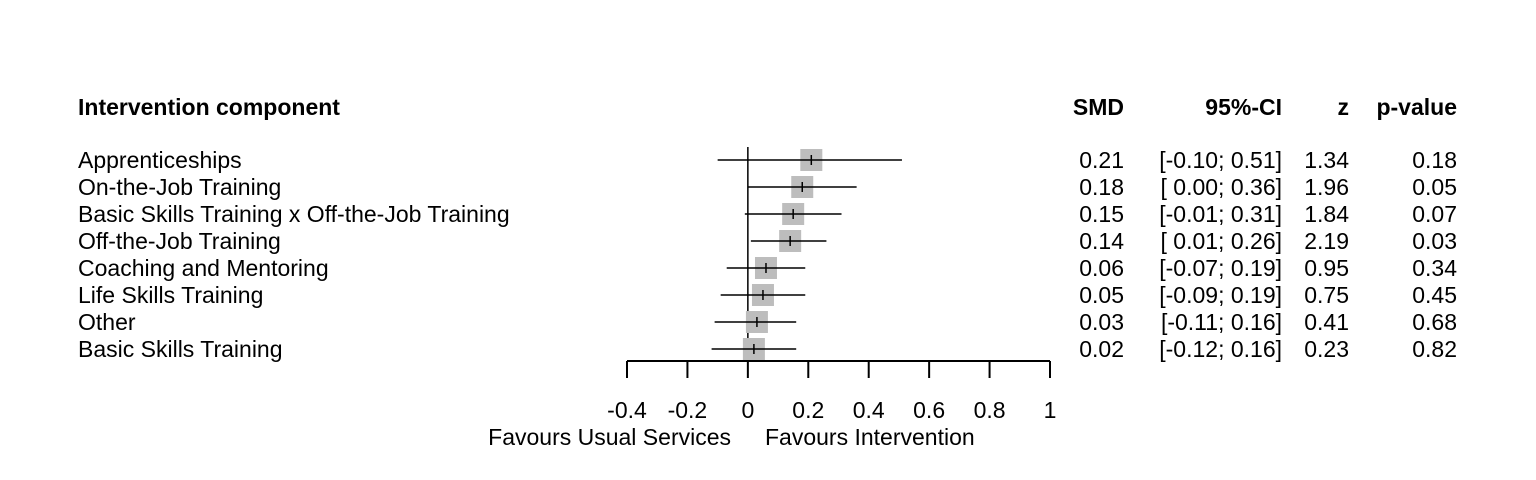 Image resolution: width=1536 pixels, height=480 pixels. I want to click on row-label: Other, so click(107, 322).